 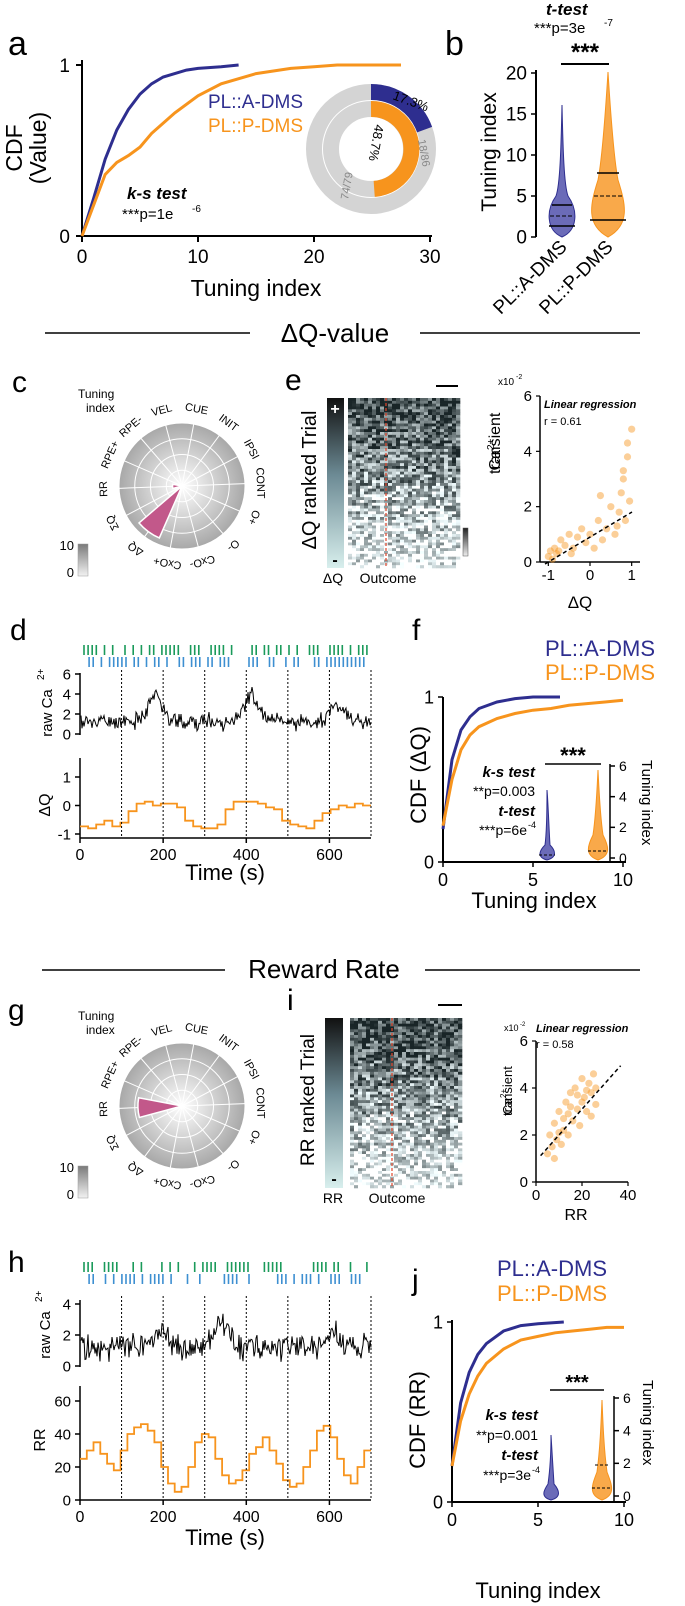 I want to click on scatter-point, so click(x=627, y=457).